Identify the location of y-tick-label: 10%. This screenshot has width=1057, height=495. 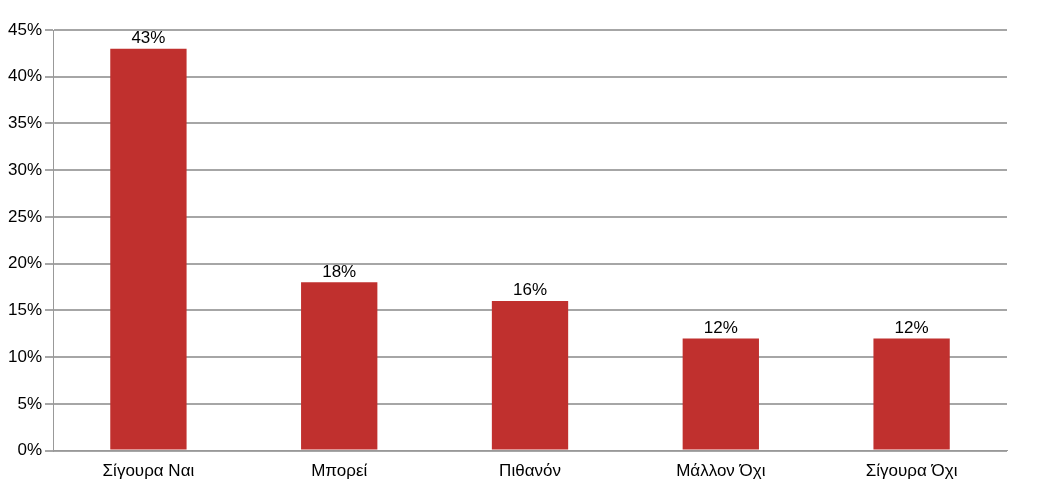
(25, 356).